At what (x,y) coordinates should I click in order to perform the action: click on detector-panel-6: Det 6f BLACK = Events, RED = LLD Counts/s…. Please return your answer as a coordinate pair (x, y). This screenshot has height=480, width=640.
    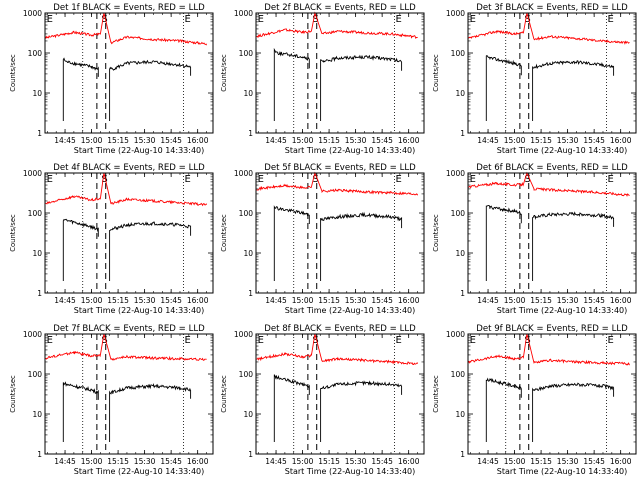
    Looking at the image, I should click on (534, 239).